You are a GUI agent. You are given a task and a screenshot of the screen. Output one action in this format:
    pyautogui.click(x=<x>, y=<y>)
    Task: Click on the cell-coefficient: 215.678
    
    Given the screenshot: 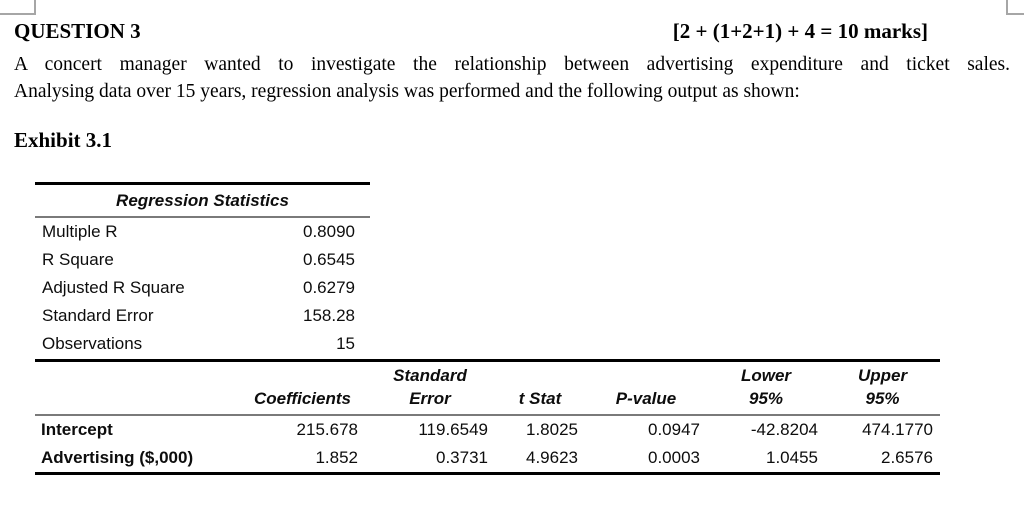 What is the action you would take?
    pyautogui.click(x=327, y=429)
    